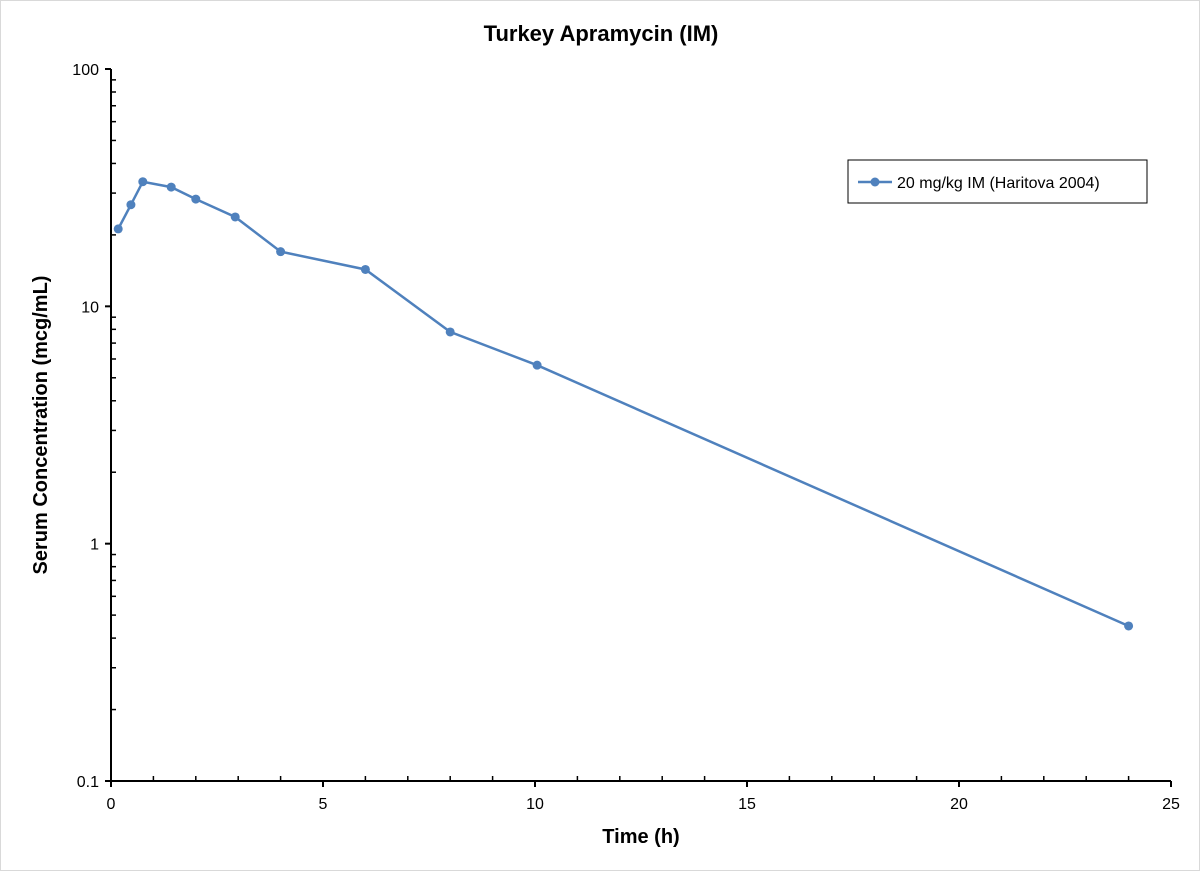 The width and height of the screenshot is (1200, 877). Describe the element at coordinates (601, 33) in the screenshot. I see `chart-title: Turkey Apramycin (IM)` at that location.